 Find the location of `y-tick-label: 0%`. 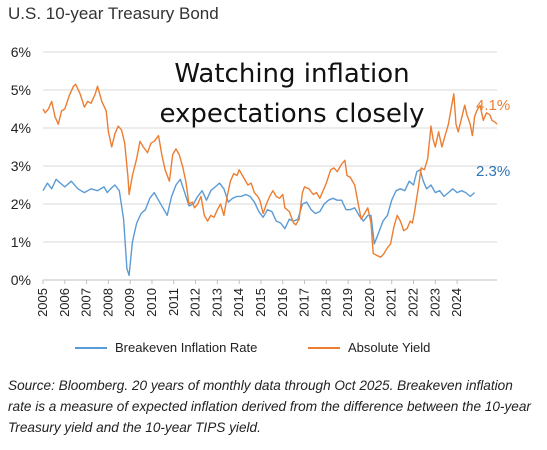

y-tick-label: 0% is located at coordinates (21, 280).